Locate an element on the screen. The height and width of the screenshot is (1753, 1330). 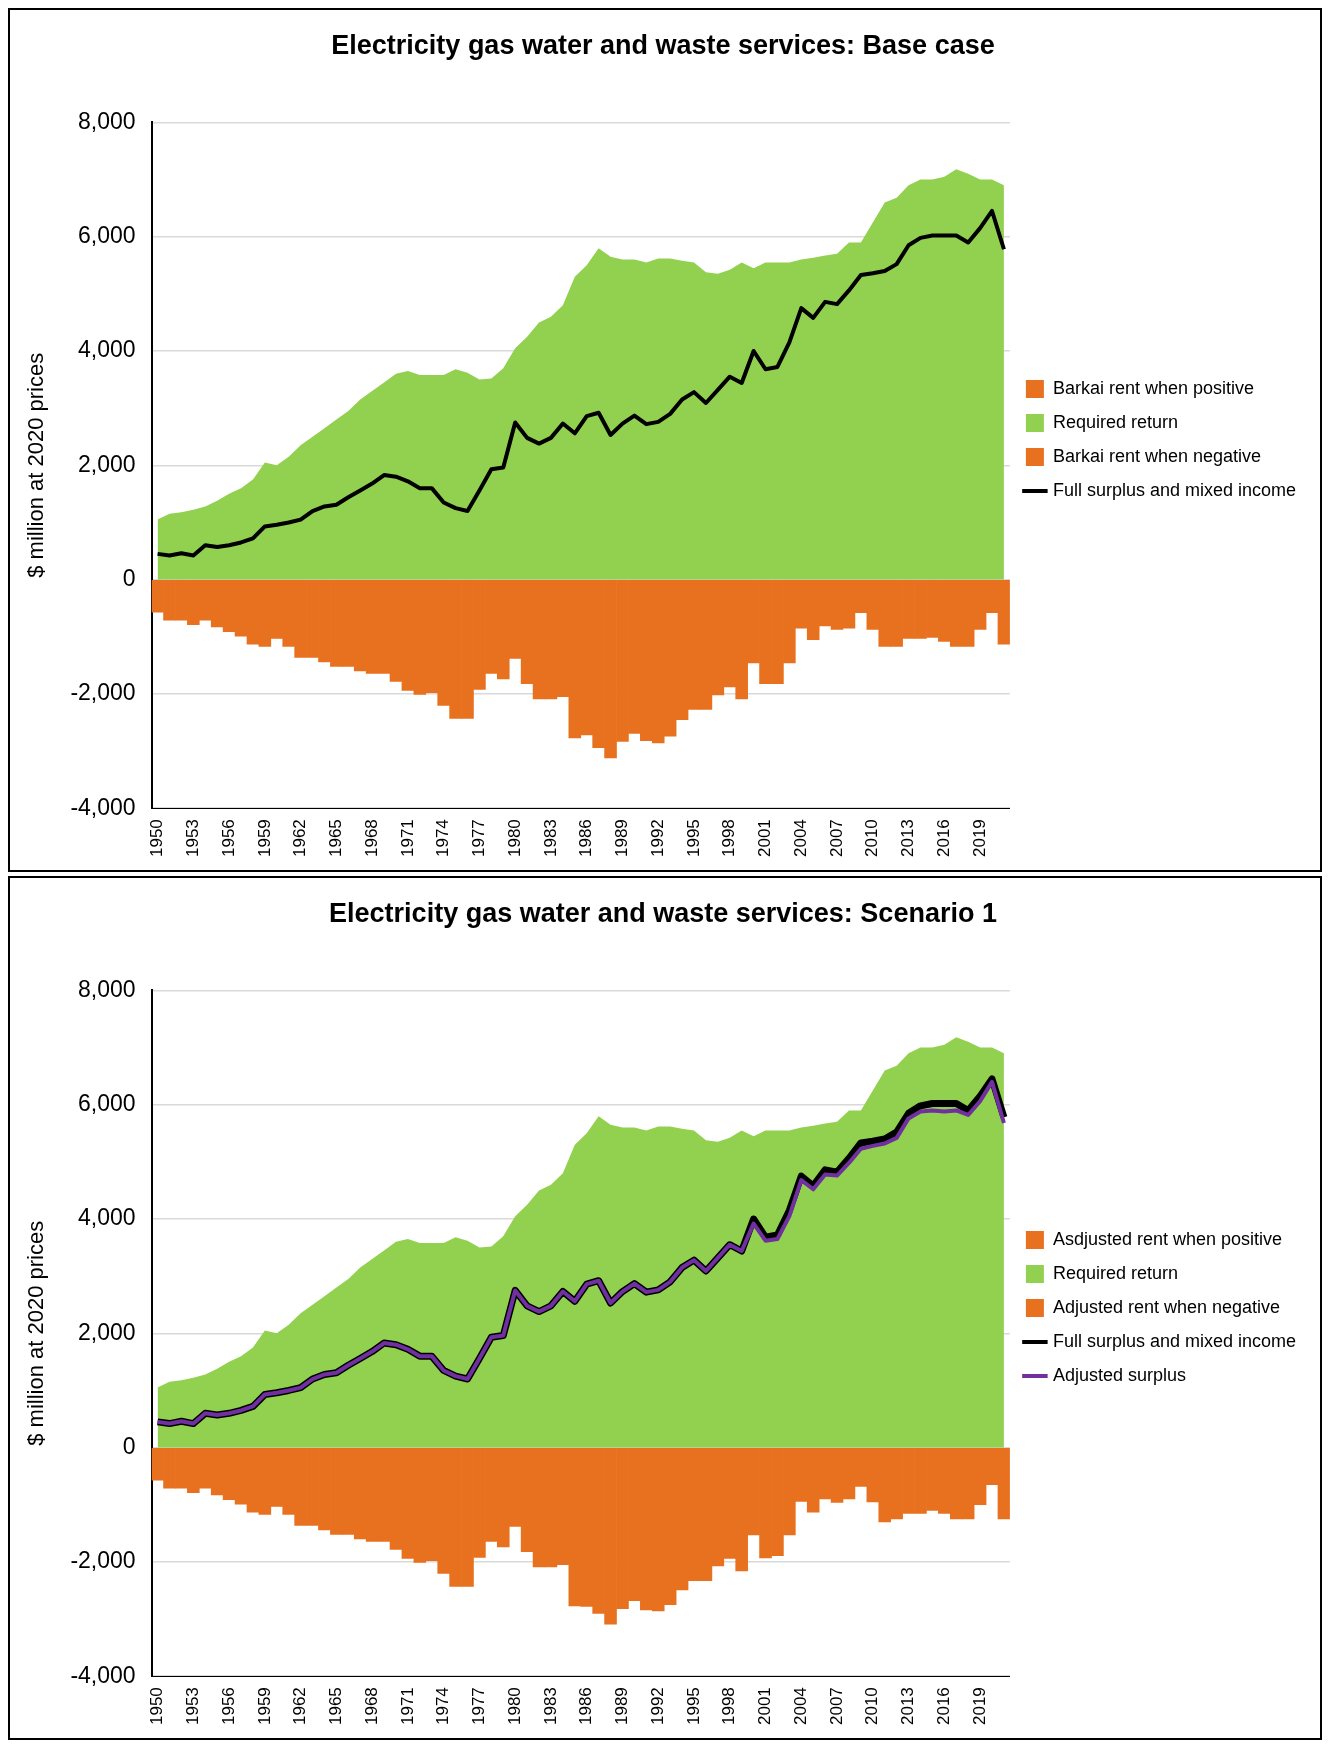
chart-title: Electricity gas water and waste services: Base case is located at coordinates (663, 44).